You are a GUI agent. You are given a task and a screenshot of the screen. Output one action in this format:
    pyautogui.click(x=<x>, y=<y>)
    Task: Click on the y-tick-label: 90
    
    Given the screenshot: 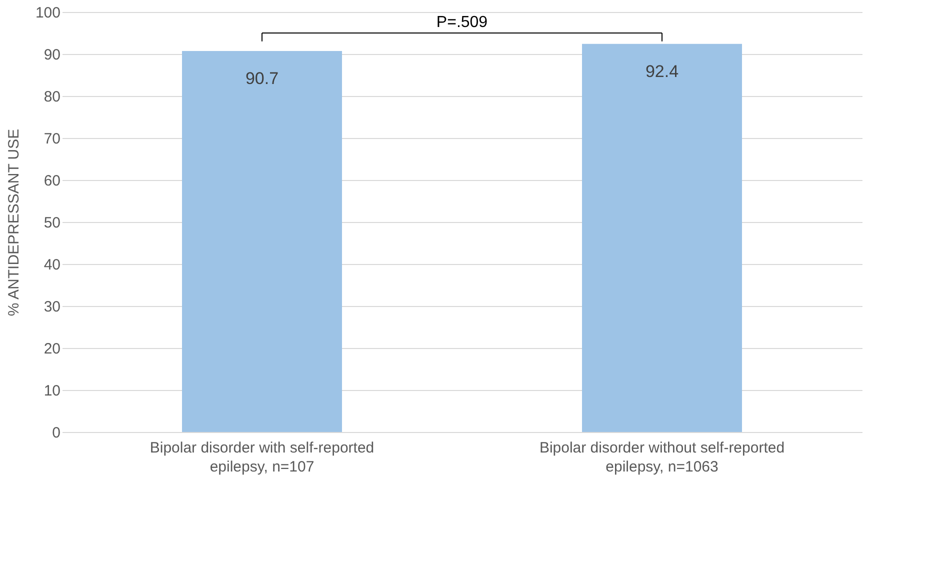 What is the action you would take?
    pyautogui.click(x=52, y=55)
    